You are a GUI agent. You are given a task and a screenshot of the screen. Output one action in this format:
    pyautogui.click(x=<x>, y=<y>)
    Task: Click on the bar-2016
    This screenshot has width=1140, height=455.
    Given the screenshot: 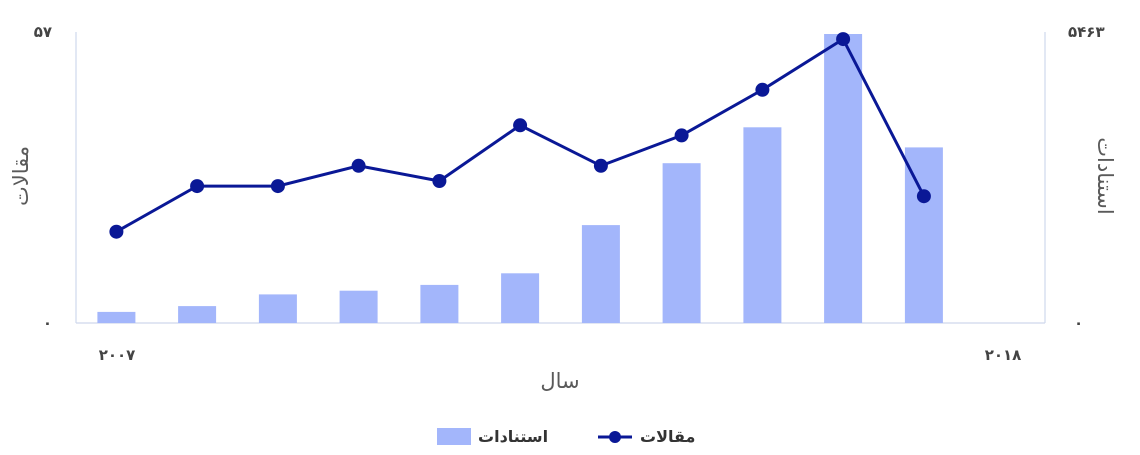 What is the action you would take?
    pyautogui.click(x=843, y=178)
    